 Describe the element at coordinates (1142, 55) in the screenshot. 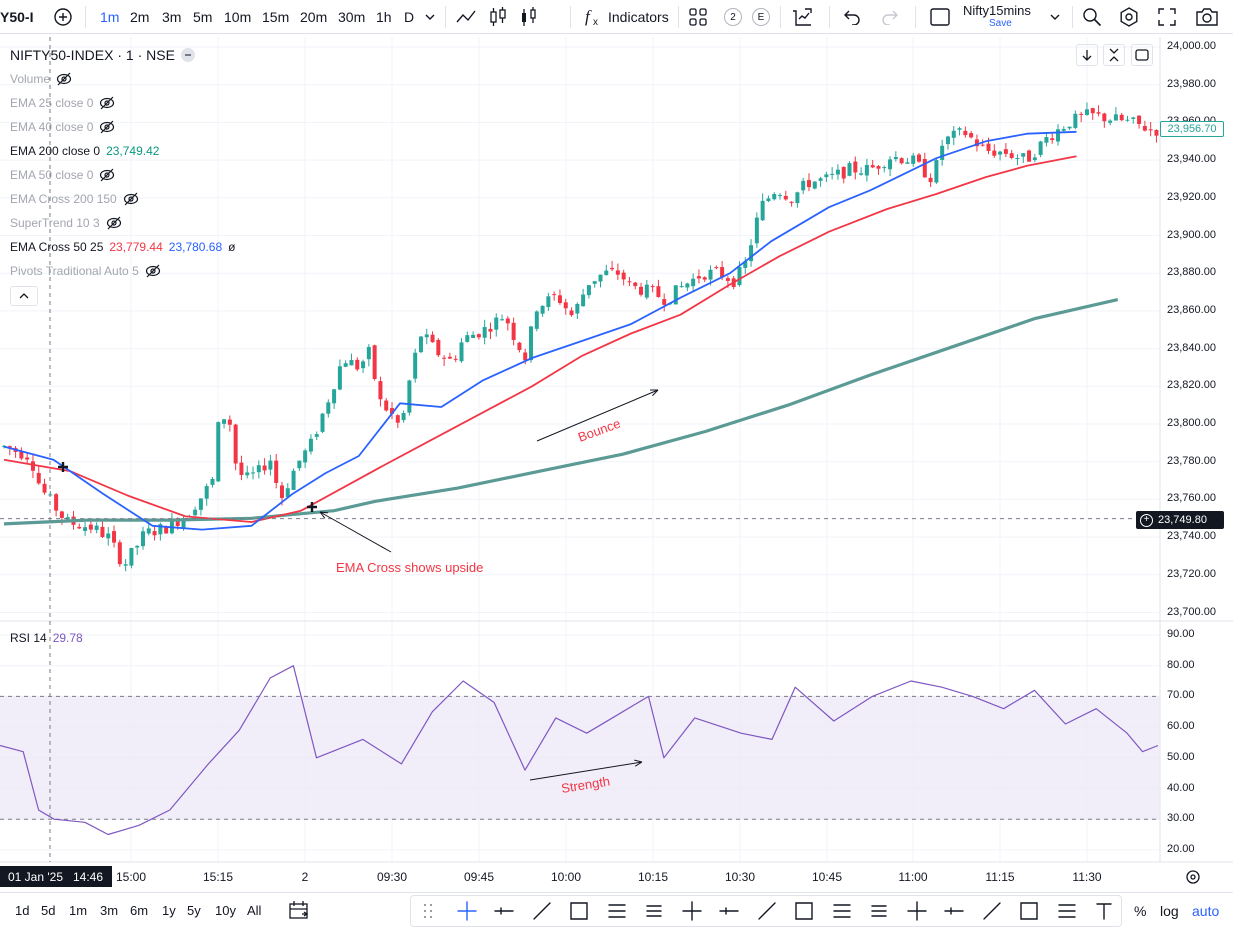

I see `maximize-pane-button` at that location.